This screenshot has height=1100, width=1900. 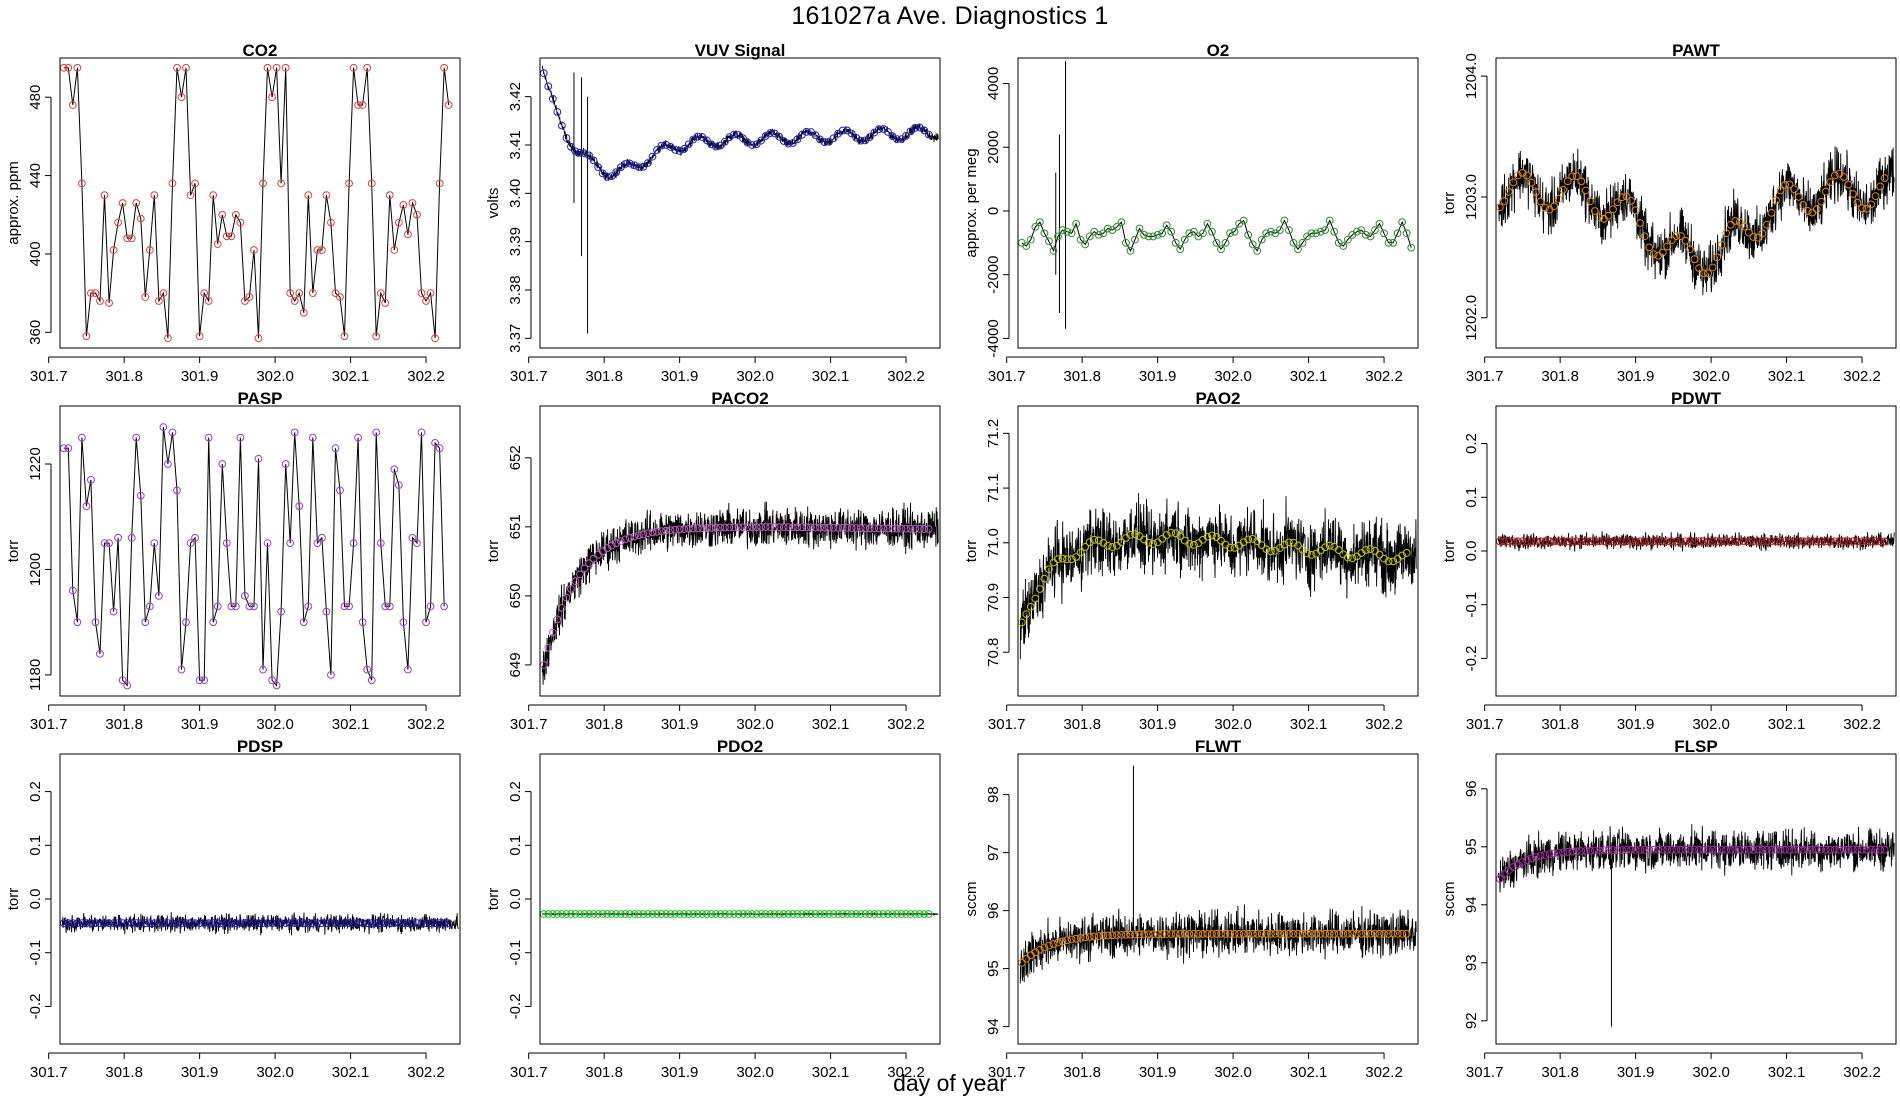 I want to click on y-tick-label: 1200, so click(x=35, y=569).